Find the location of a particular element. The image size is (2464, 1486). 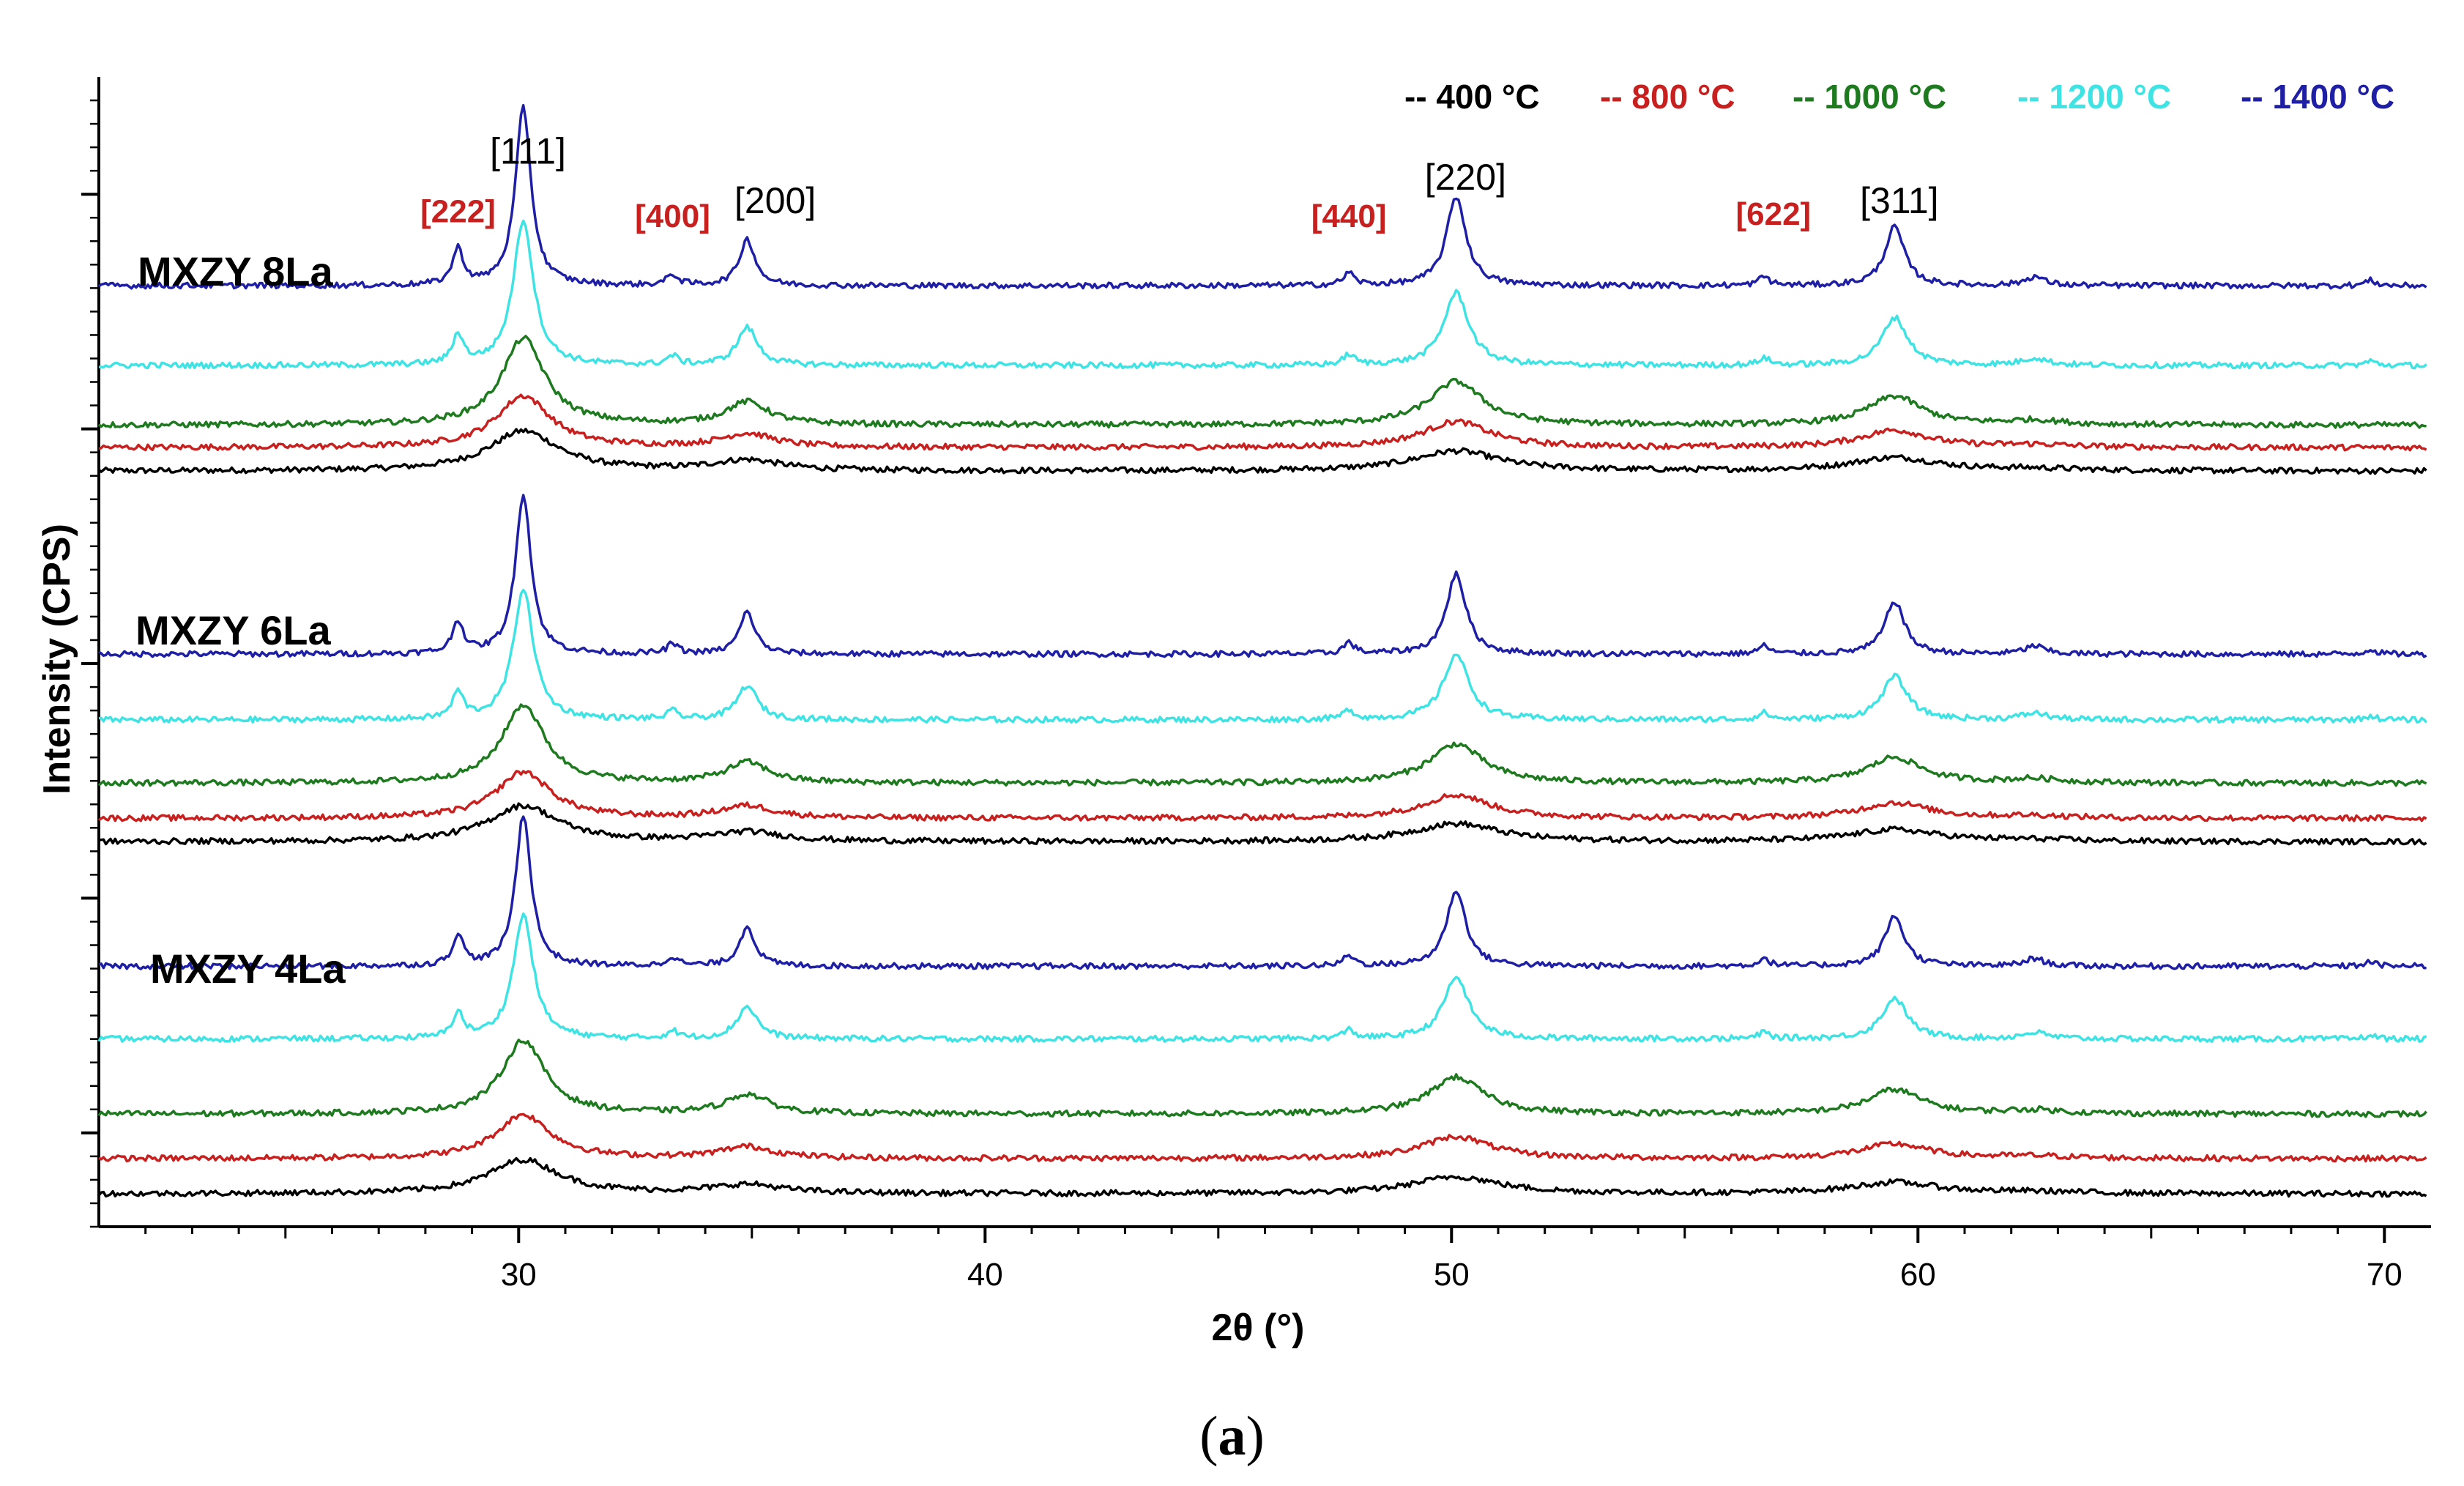

panel-label-open: ( is located at coordinates (1208, 1436).